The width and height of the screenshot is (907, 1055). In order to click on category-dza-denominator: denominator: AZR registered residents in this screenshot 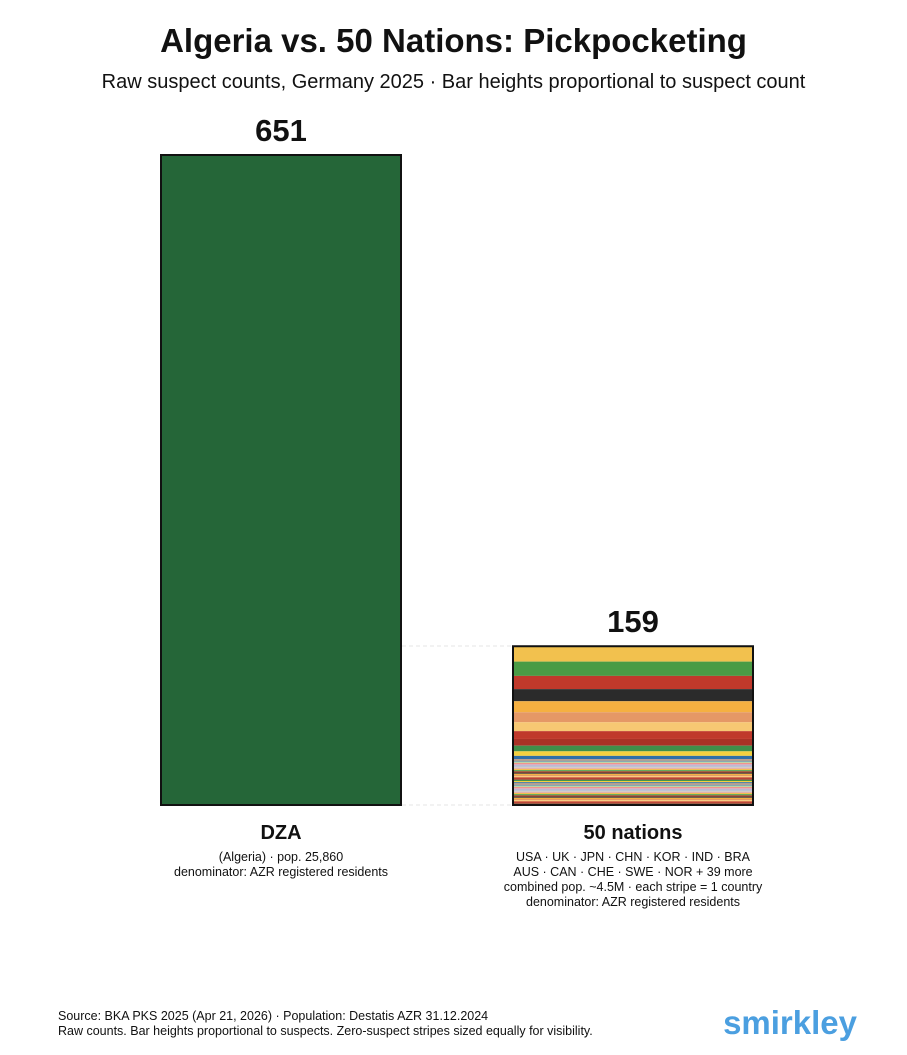, I will do `click(281, 872)`.